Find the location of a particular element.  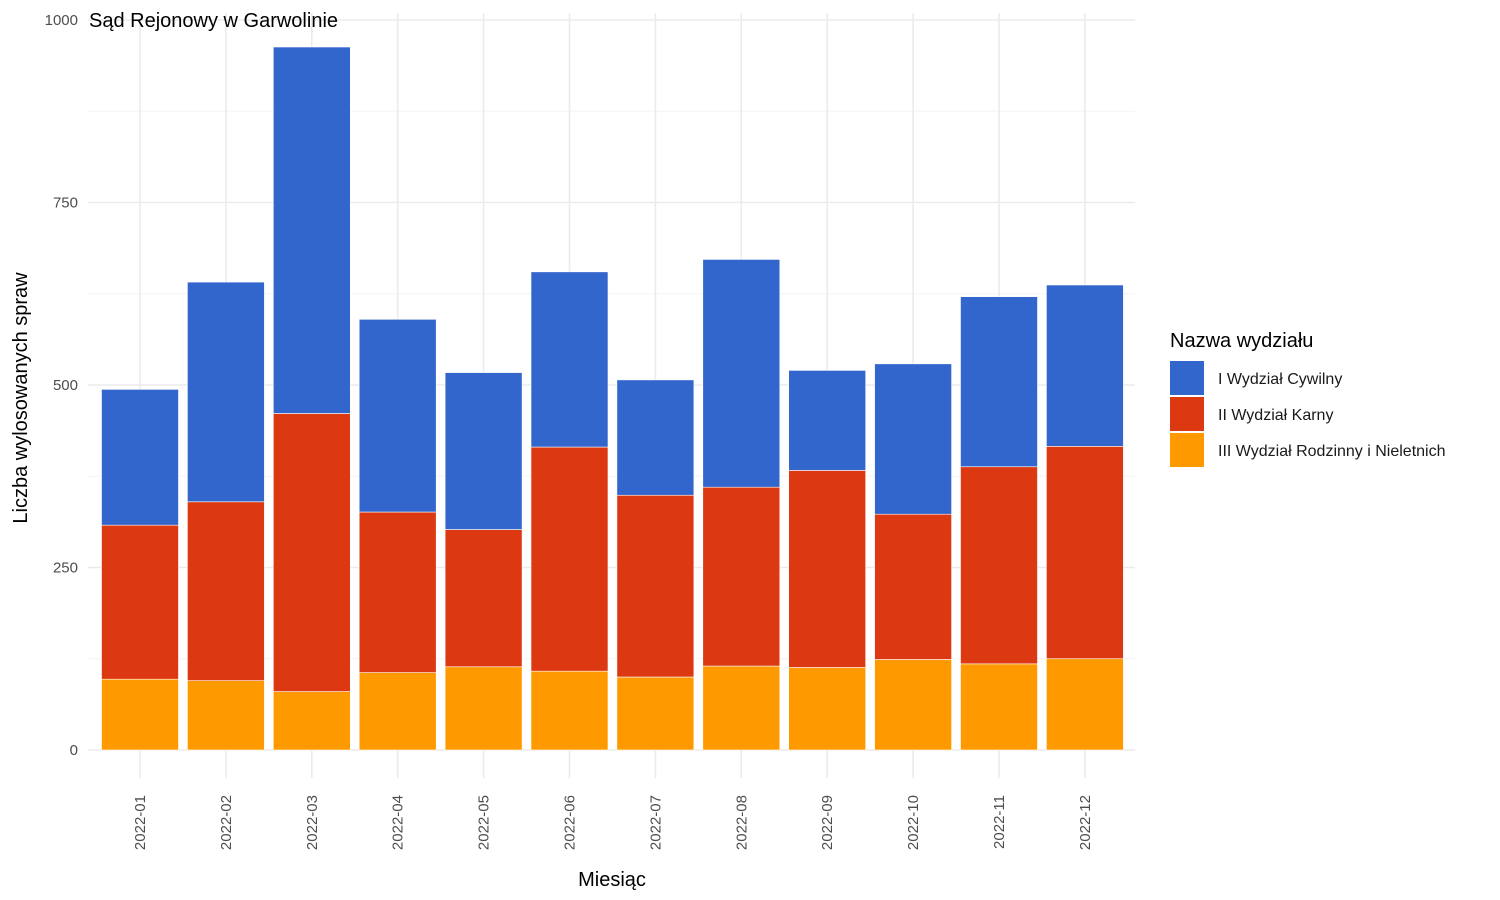

x-tick-label: 2022-05 is located at coordinates (484, 822).